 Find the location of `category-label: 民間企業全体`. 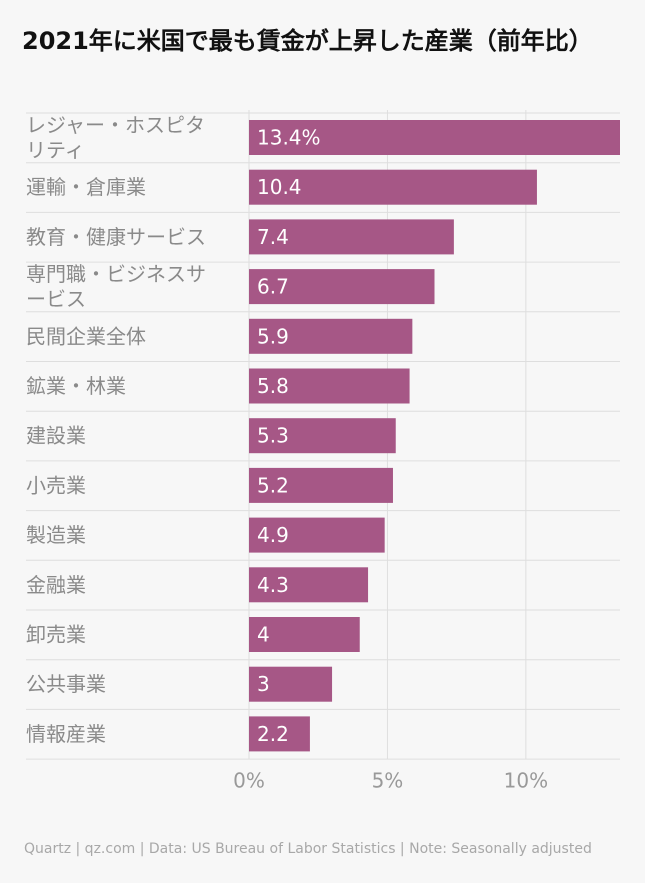

category-label: 民間企業全体 is located at coordinates (86, 336).